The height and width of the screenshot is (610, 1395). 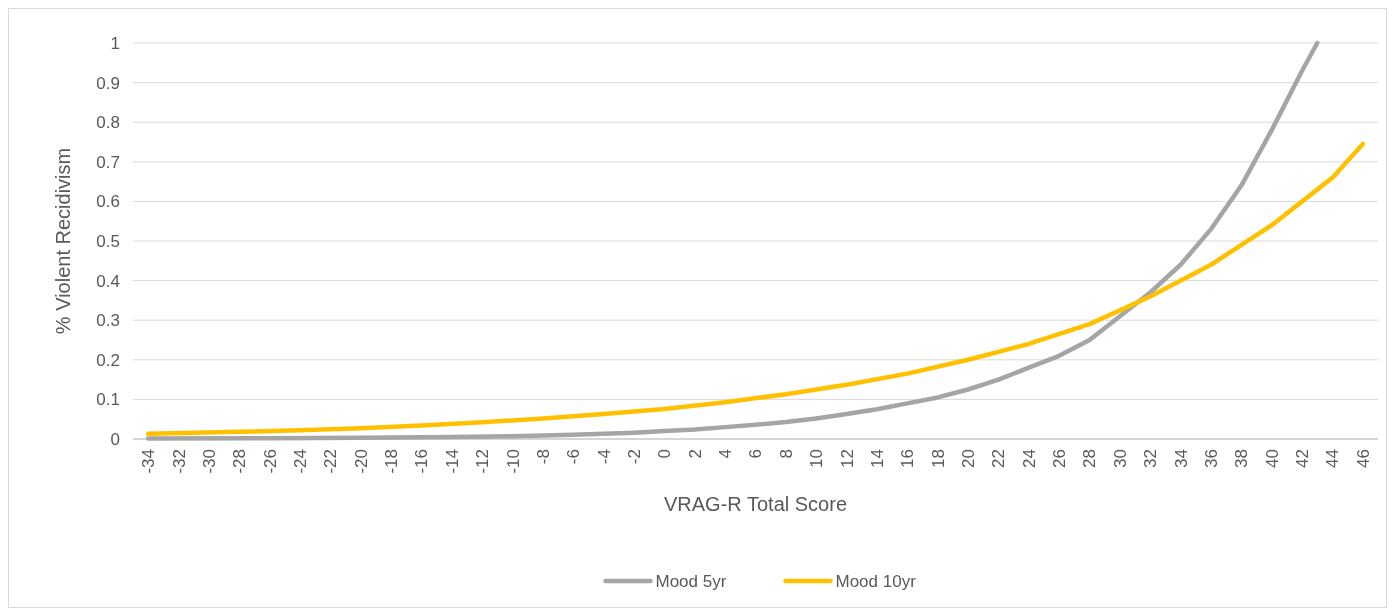 I want to click on x-tick-label: 22, so click(x=999, y=458).